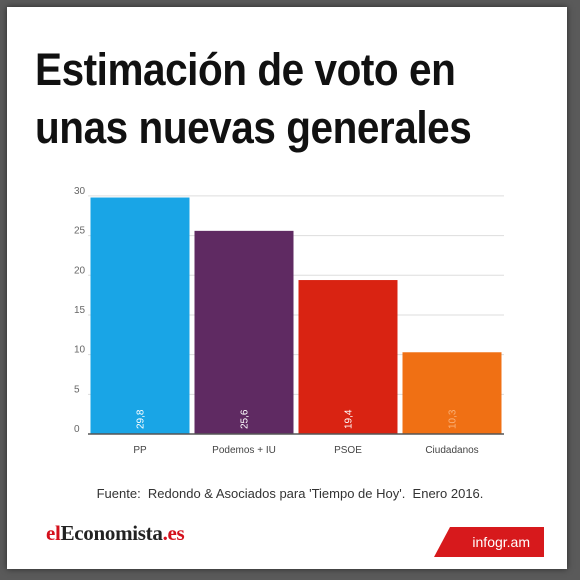 Image resolution: width=580 pixels, height=580 pixels. Describe the element at coordinates (80, 231) in the screenshot. I see `y-tick-label: 25` at that location.